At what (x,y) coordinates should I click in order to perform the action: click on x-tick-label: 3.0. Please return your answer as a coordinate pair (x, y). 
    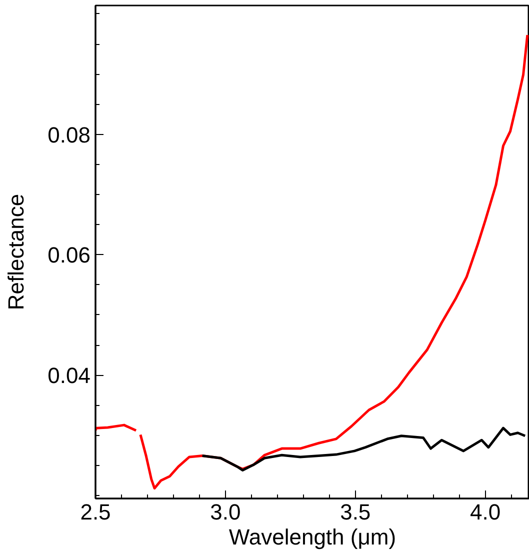
    Looking at the image, I should click on (225, 512).